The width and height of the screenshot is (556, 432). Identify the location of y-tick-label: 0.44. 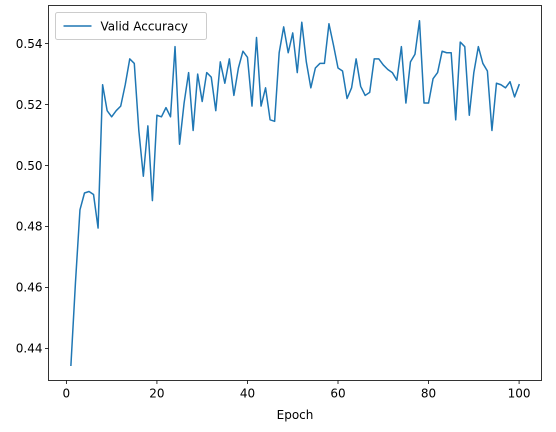
(29, 349).